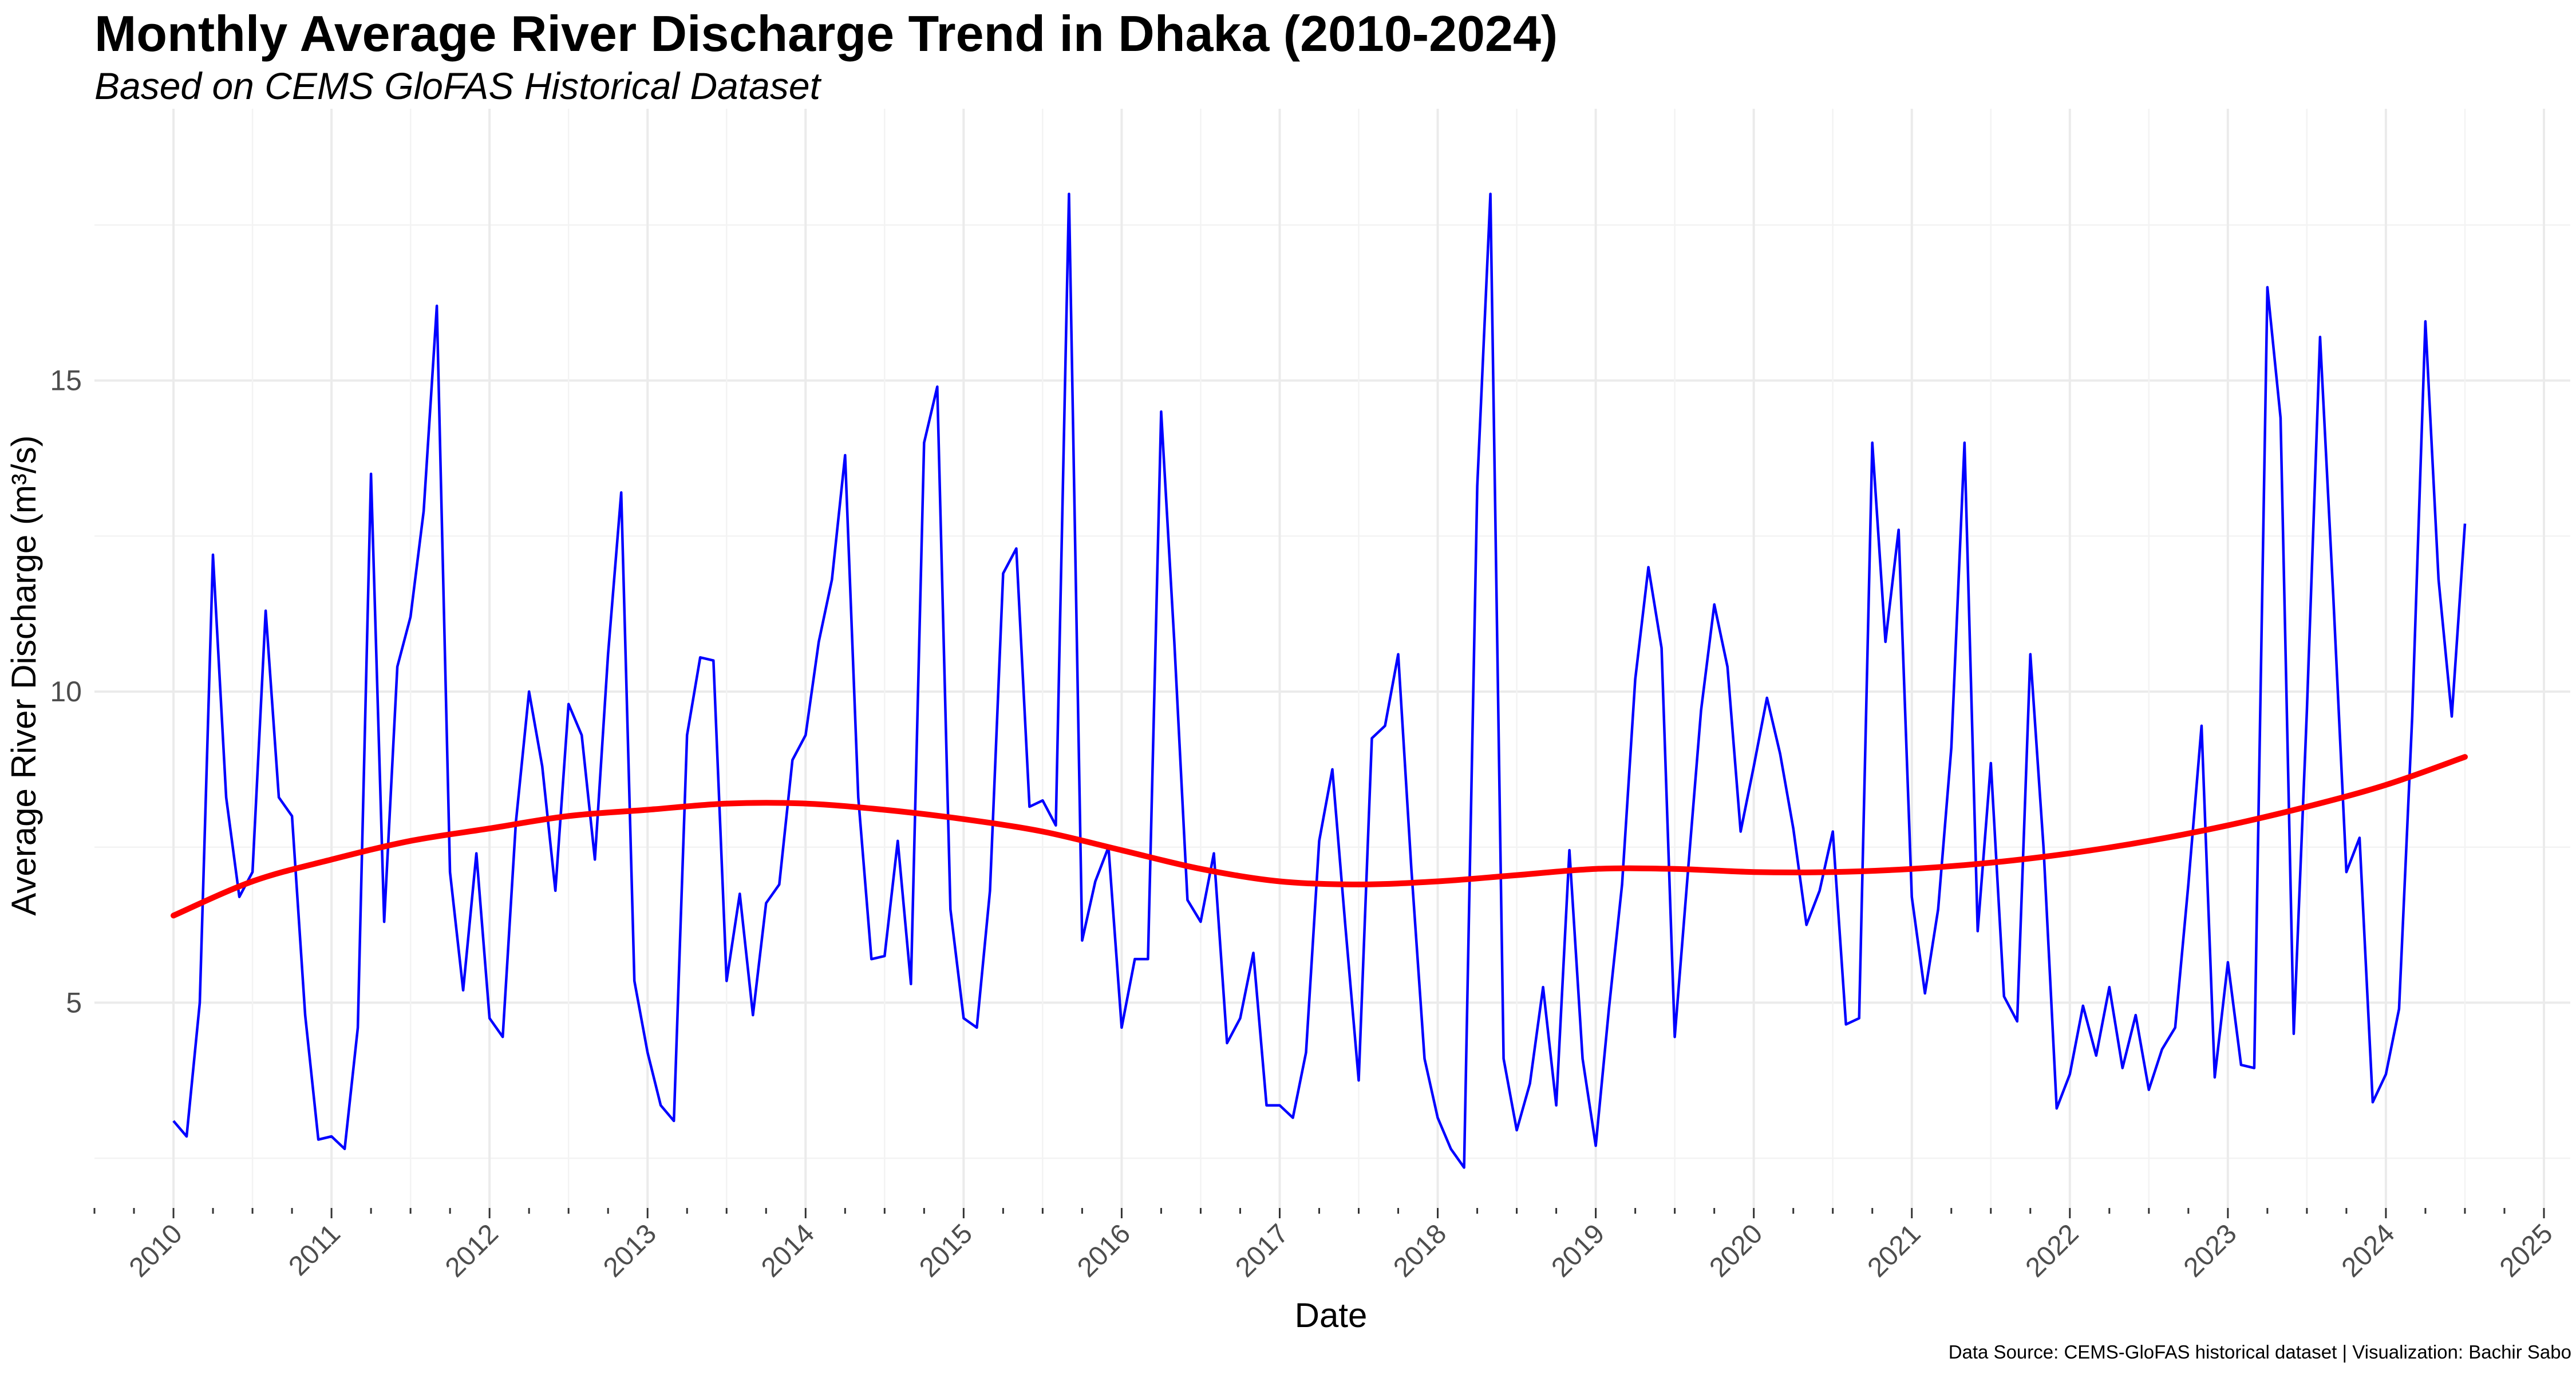 The width and height of the screenshot is (2576, 1374). I want to click on x-tick-label: 2010, so click(156, 1250).